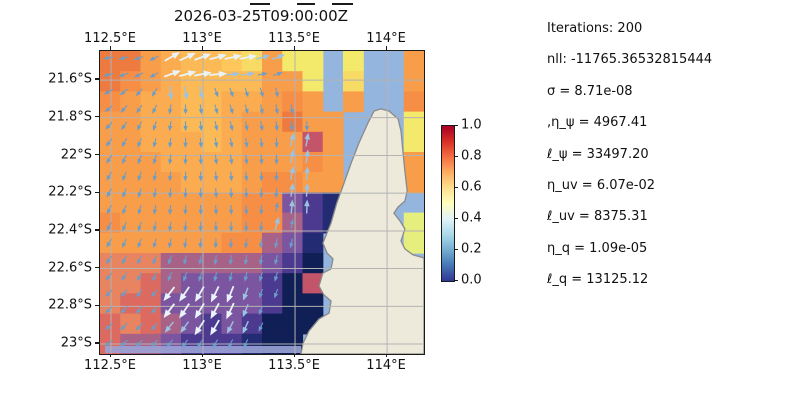 This screenshot has width=800, height=400. Describe the element at coordinates (597, 216) in the screenshot. I see `stat-line: ℓ_uv = 8375.31` at that location.